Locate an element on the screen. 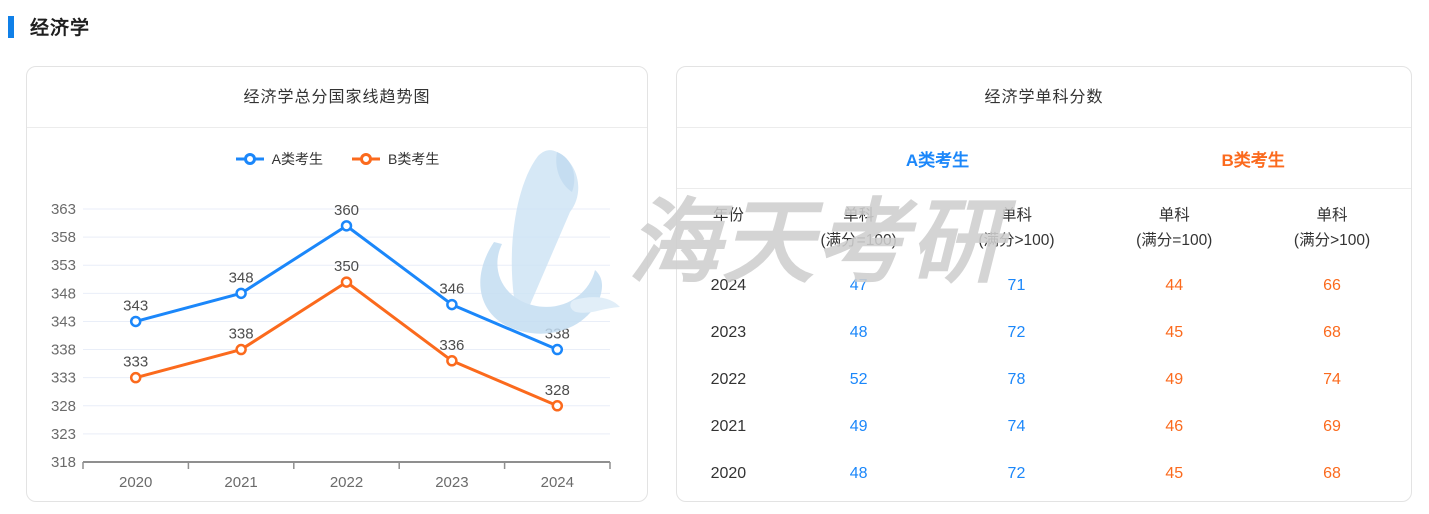 The height and width of the screenshot is (514, 1429). score-cell: 47 is located at coordinates (858, 285).